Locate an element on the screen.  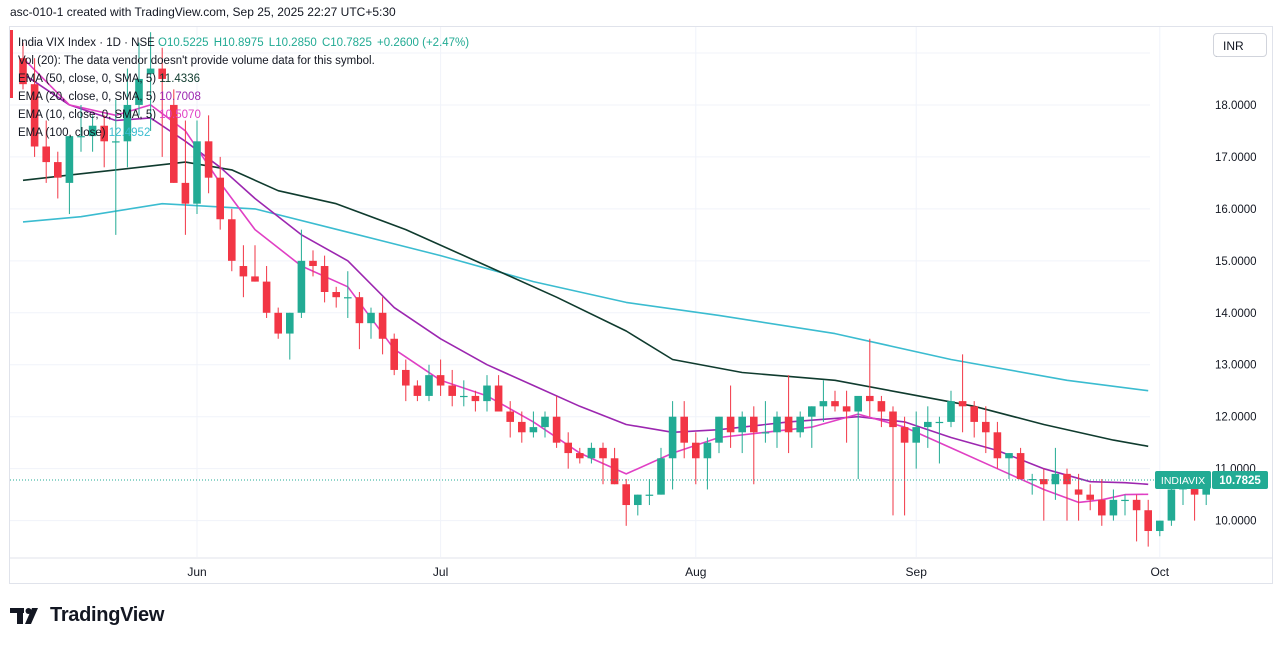
legend-ema50-row: EMA (50, close, 0, SMA, 5) 11.4336 is located at coordinates (244, 79).